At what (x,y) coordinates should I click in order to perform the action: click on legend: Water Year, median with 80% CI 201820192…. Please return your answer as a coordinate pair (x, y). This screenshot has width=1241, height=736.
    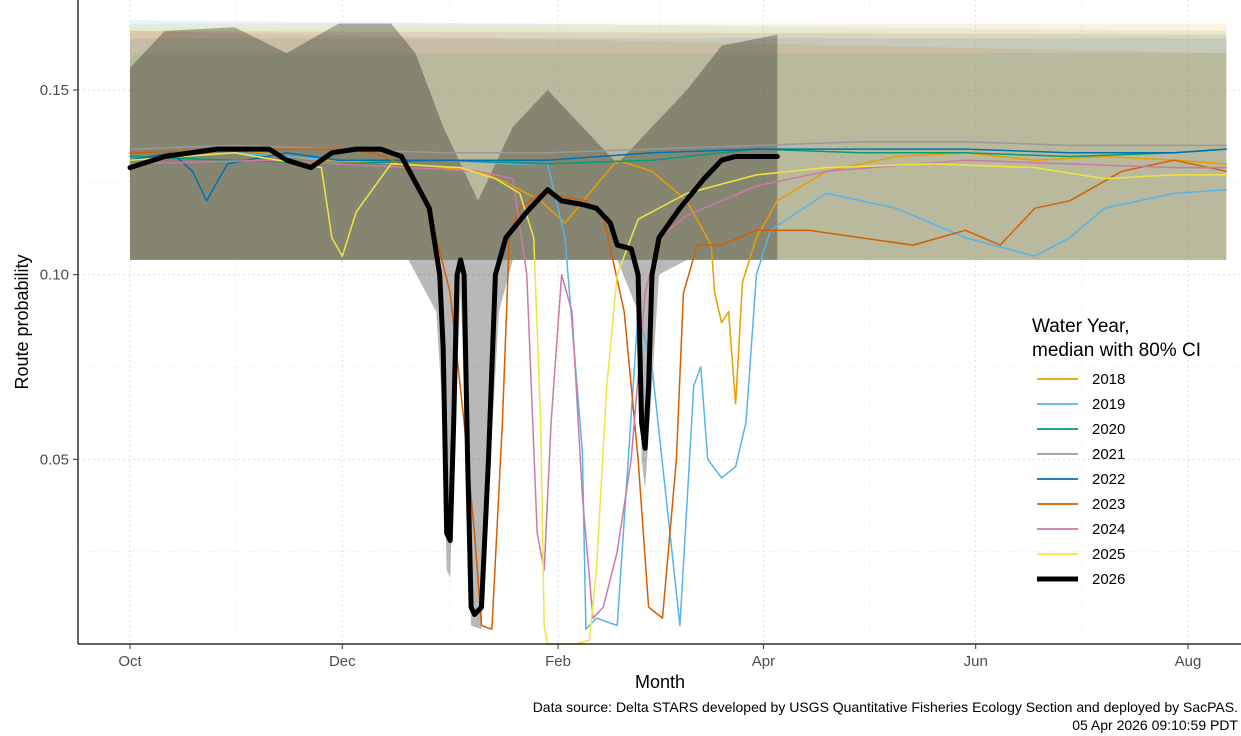
    Looking at the image, I should click on (1116, 452).